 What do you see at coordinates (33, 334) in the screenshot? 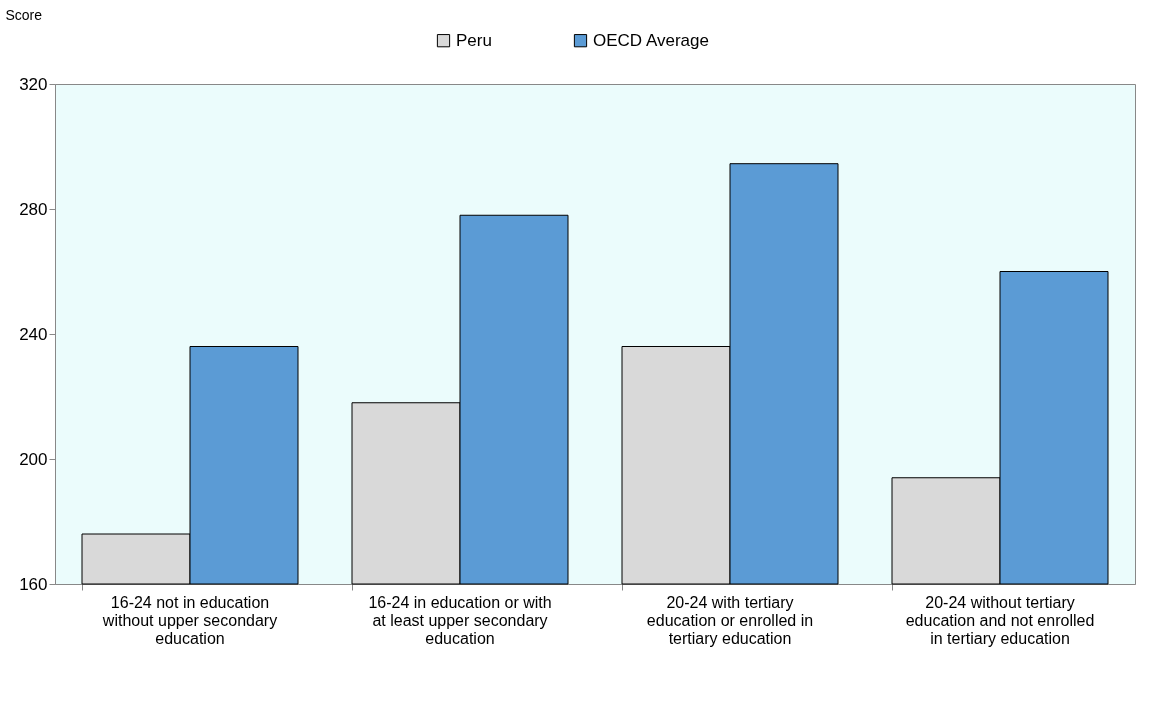
I see `y-tick-label: 240` at bounding box center [33, 334].